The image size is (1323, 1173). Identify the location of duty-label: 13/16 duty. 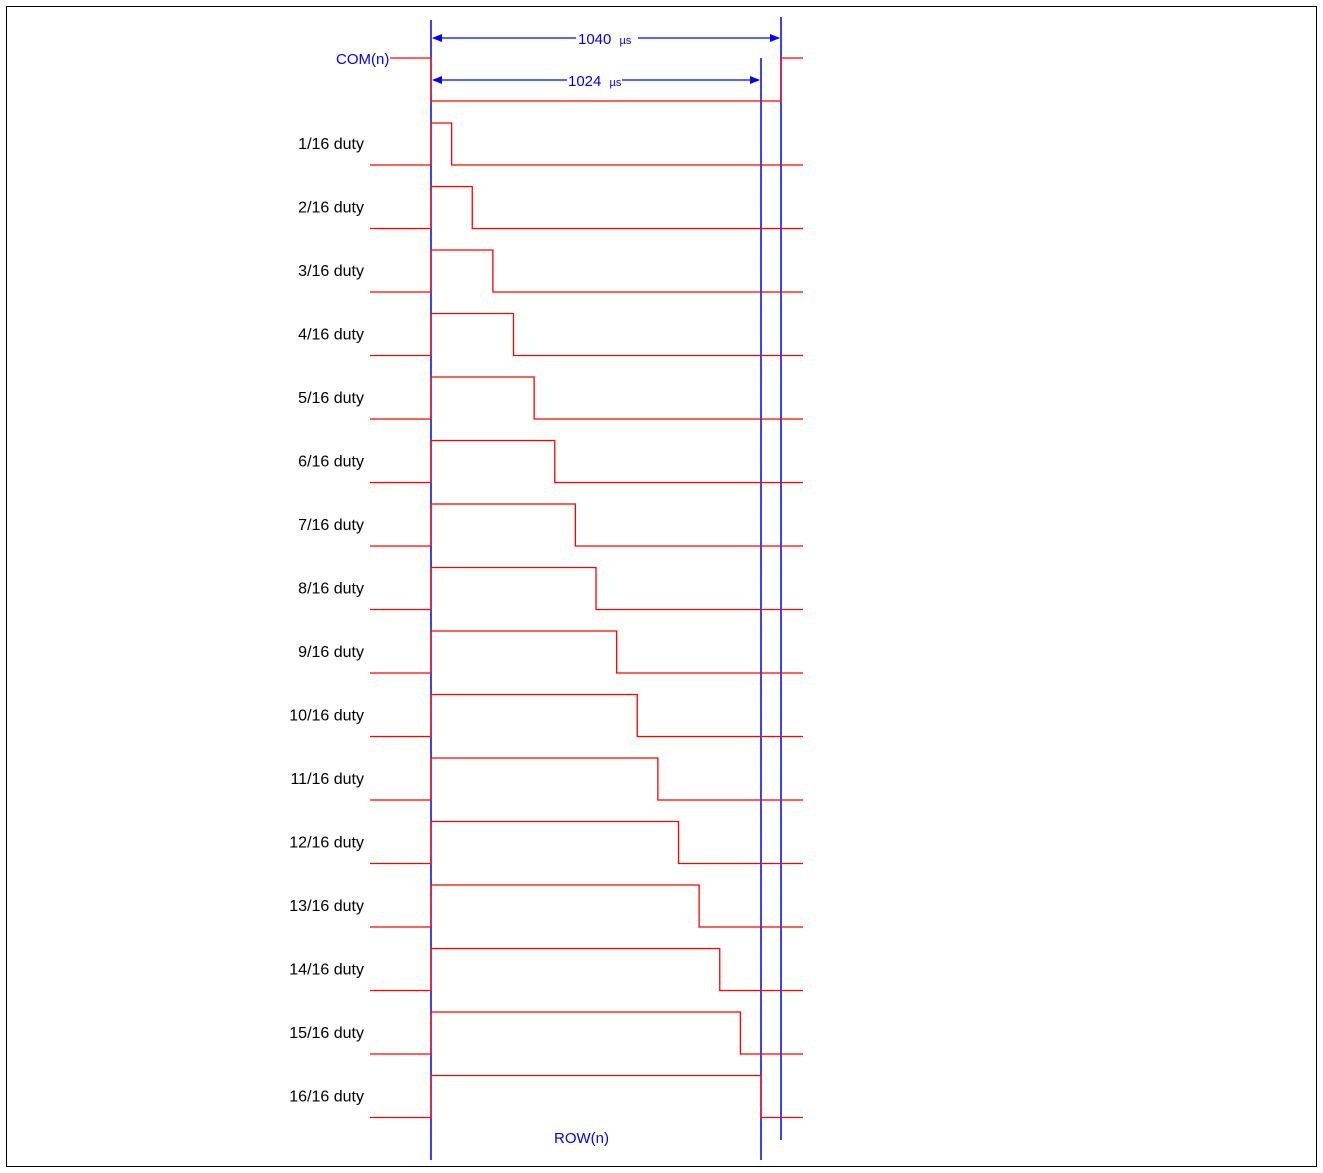
(326, 906).